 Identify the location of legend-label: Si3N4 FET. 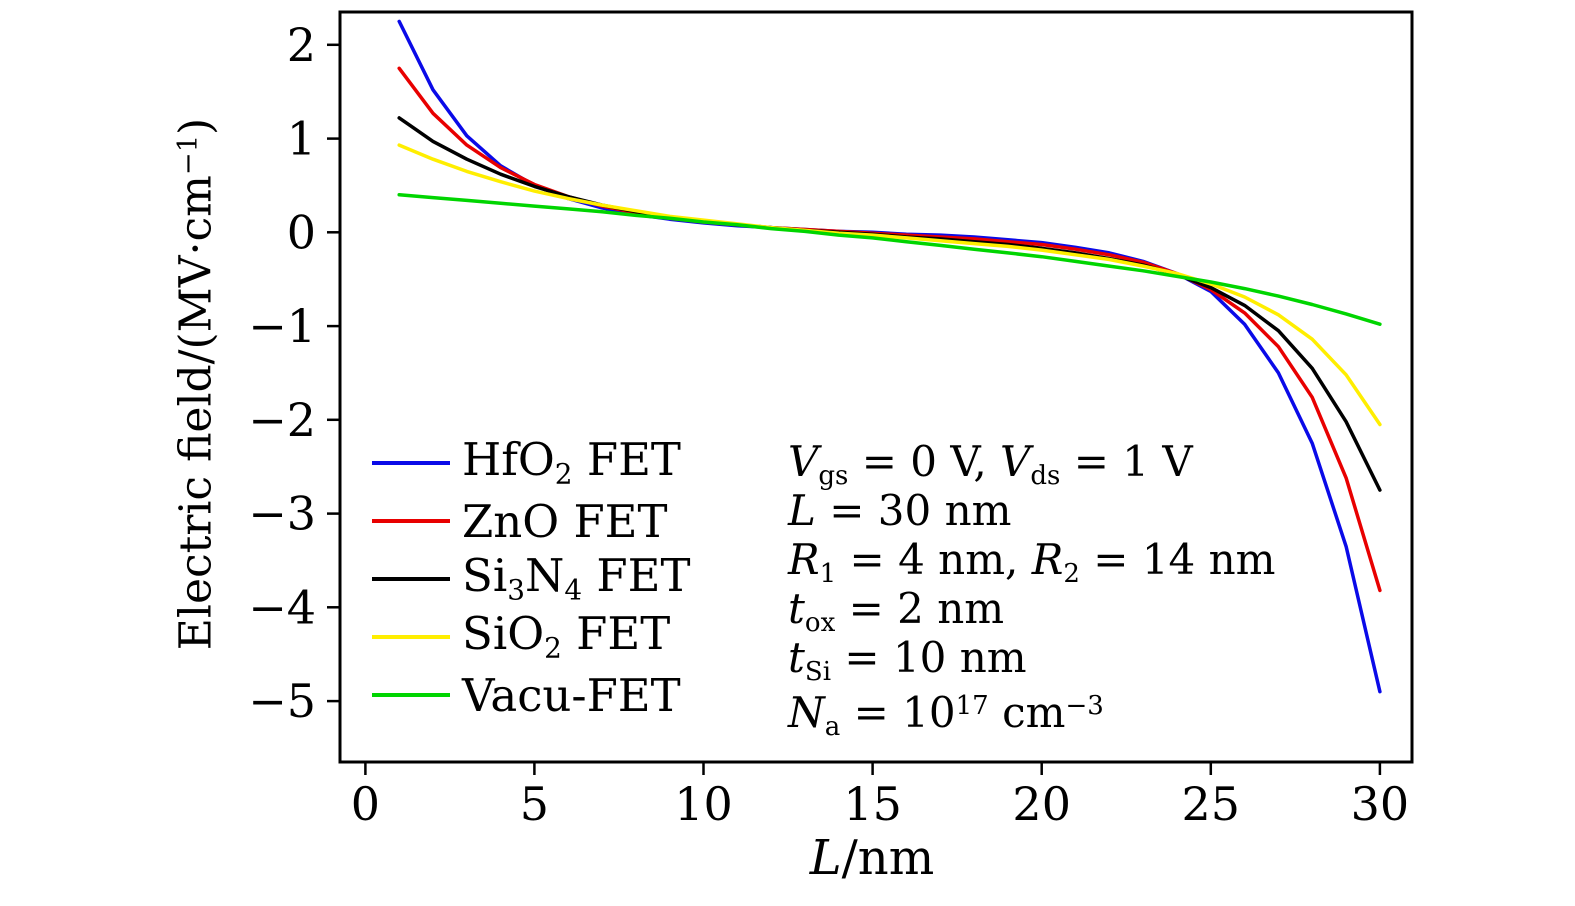
(576, 578).